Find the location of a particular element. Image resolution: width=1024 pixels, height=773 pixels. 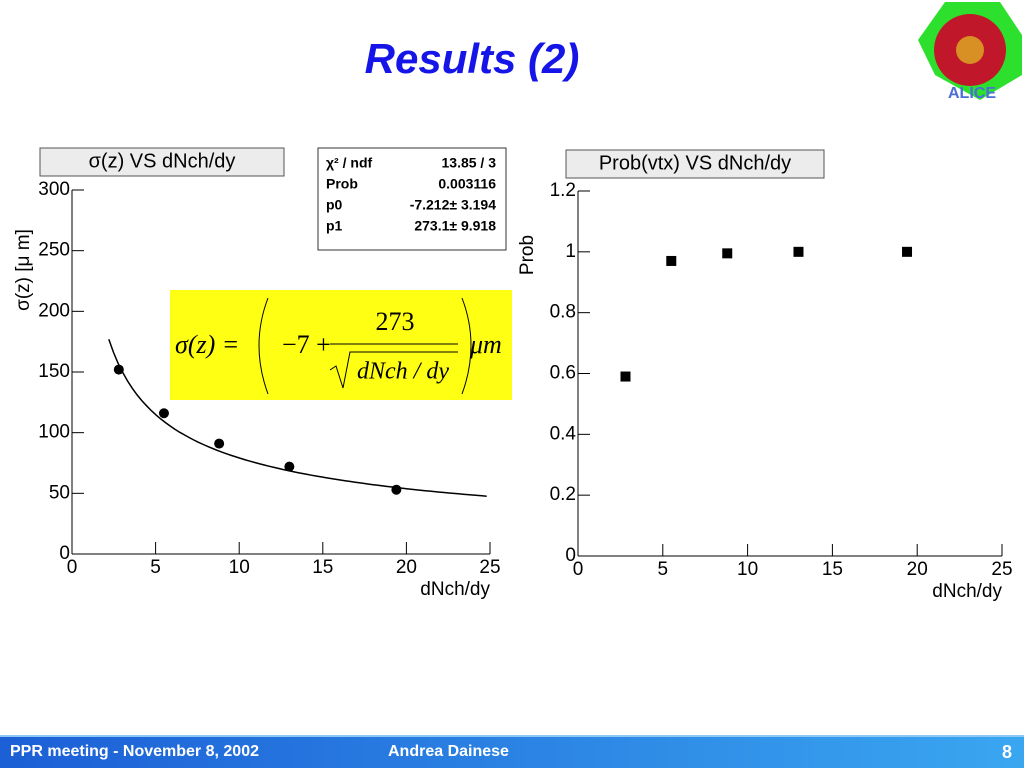

stats-value: 0.003116 is located at coordinates (467, 184).